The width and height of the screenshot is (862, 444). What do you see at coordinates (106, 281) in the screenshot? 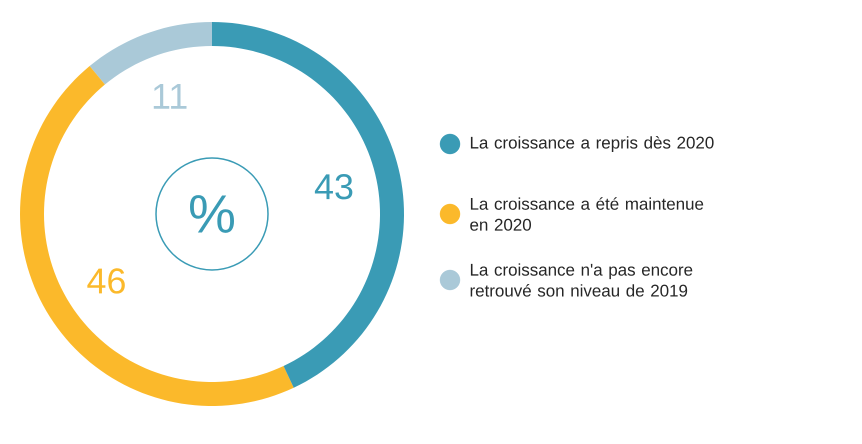
I see `data-label: 46` at bounding box center [106, 281].